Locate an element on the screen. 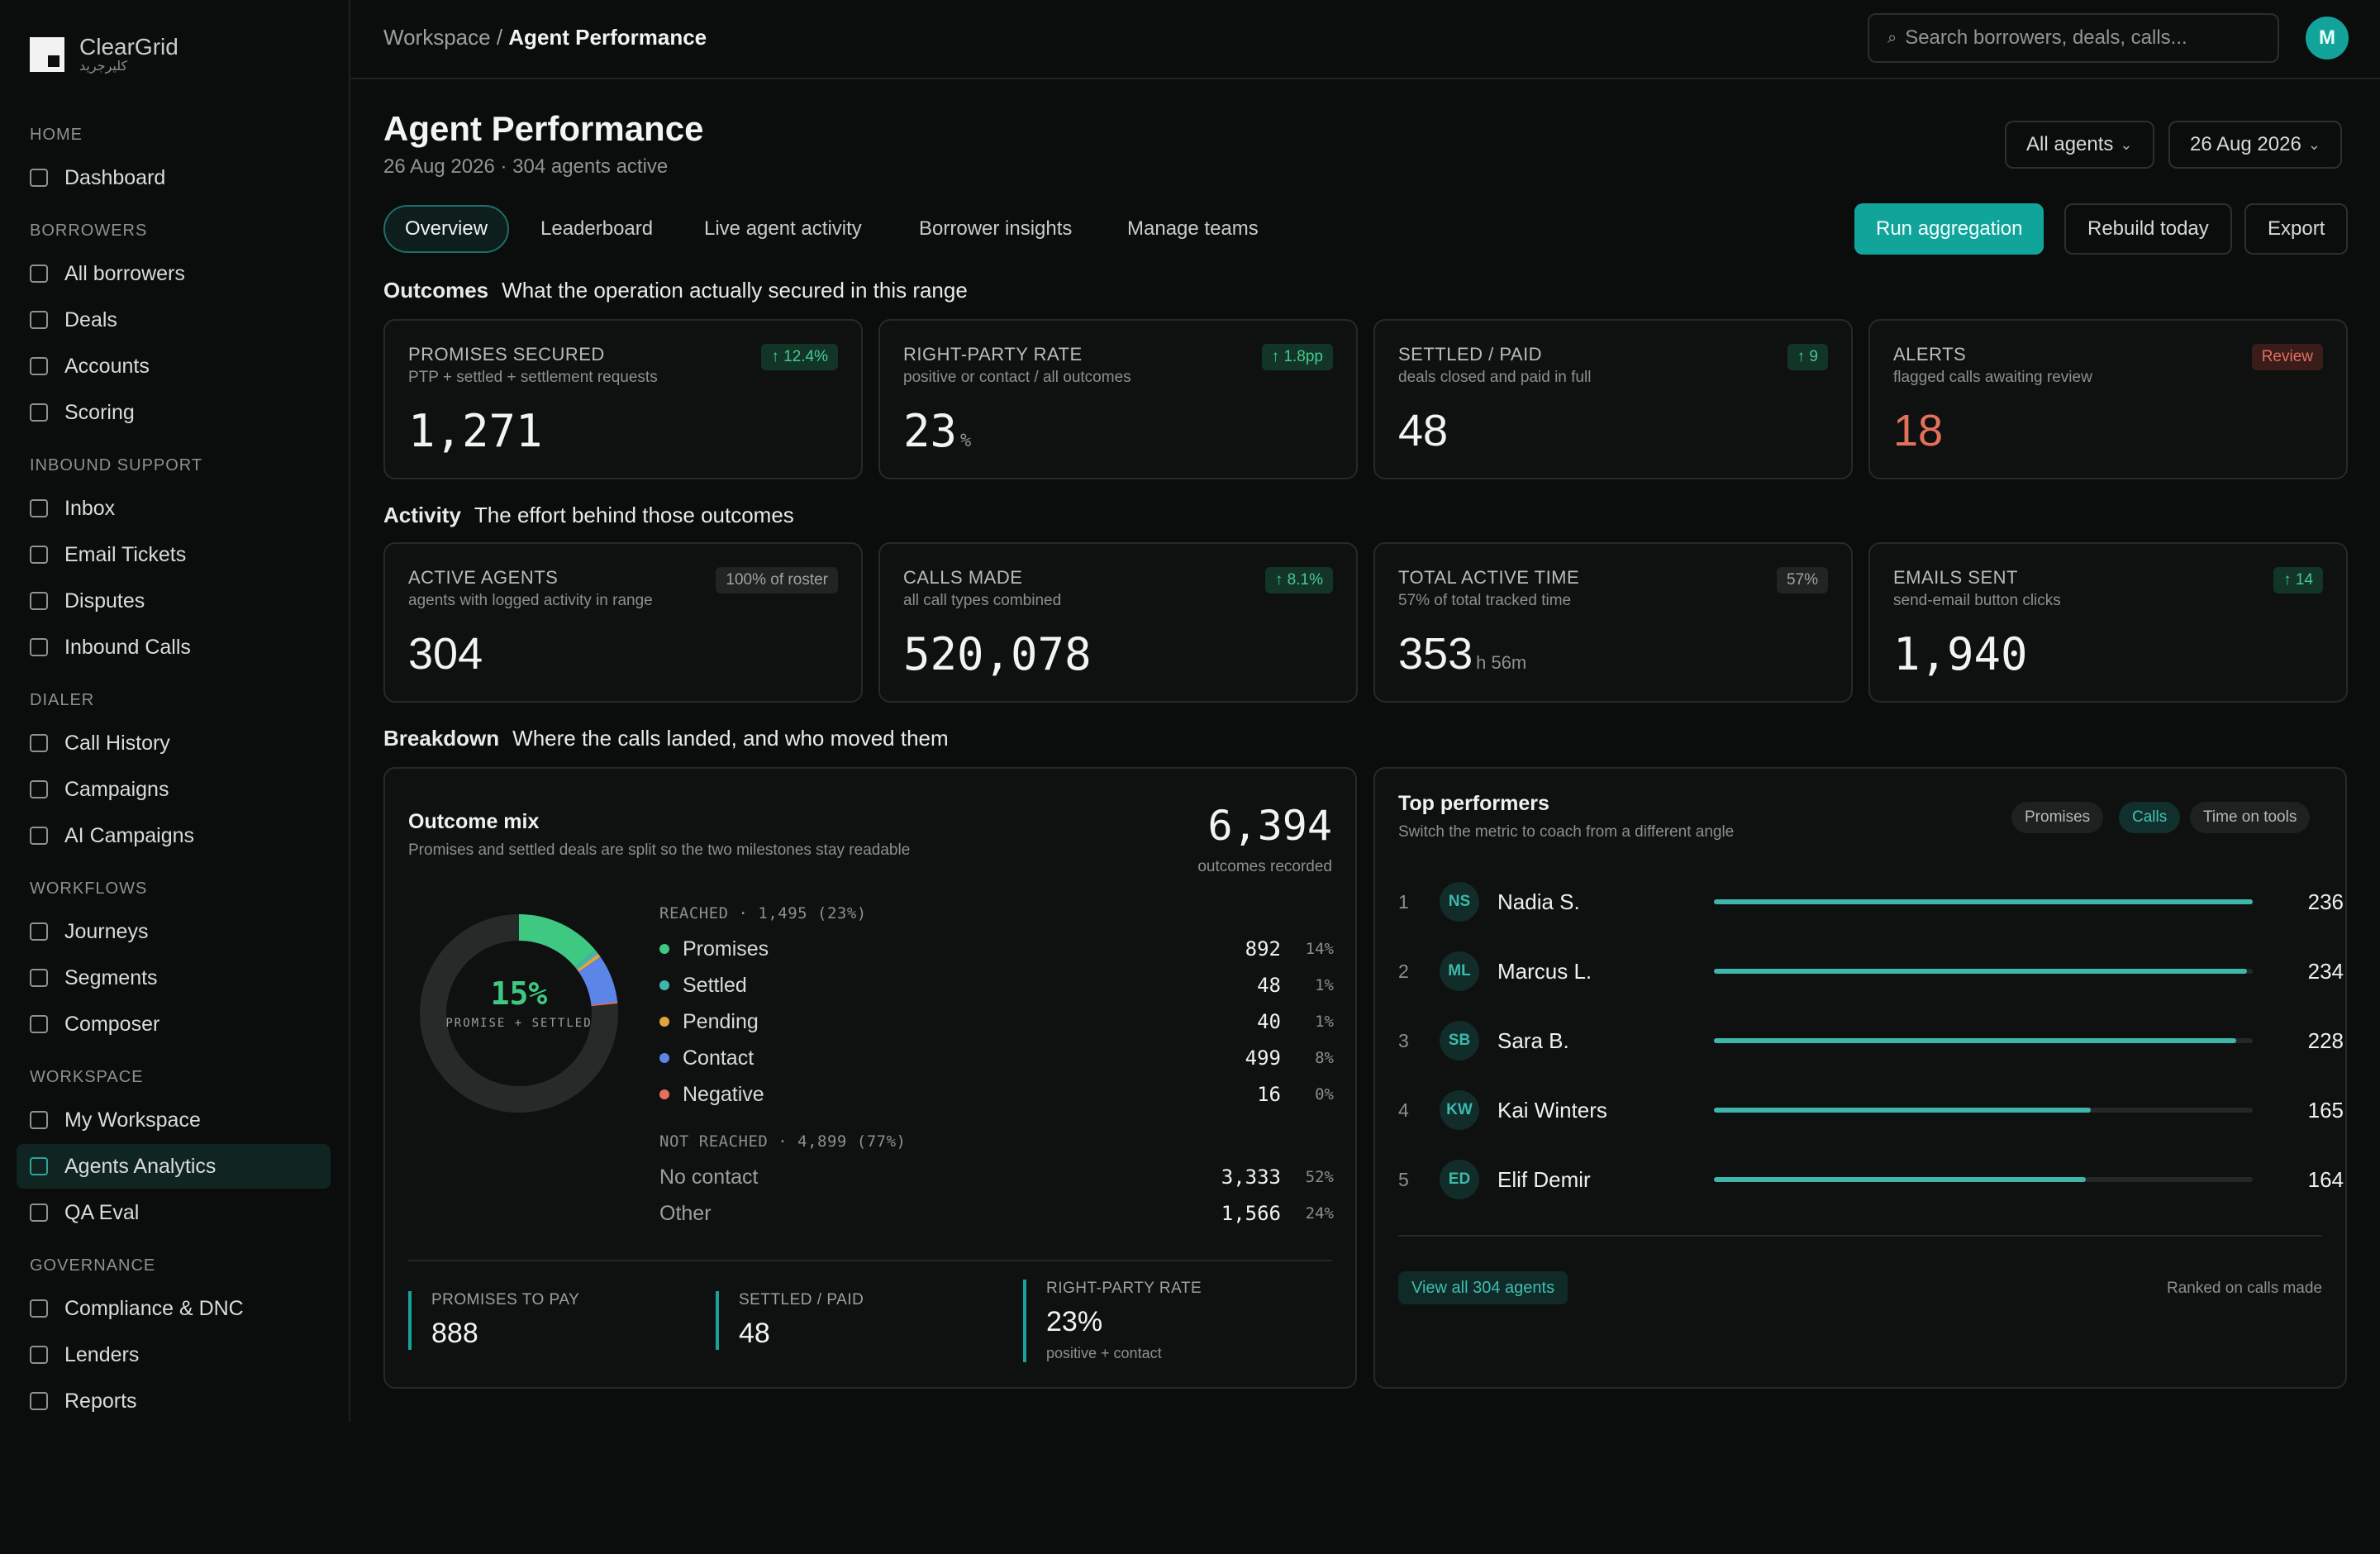 This screenshot has width=2380, height=1554. info-badge: 57% is located at coordinates (1802, 580).